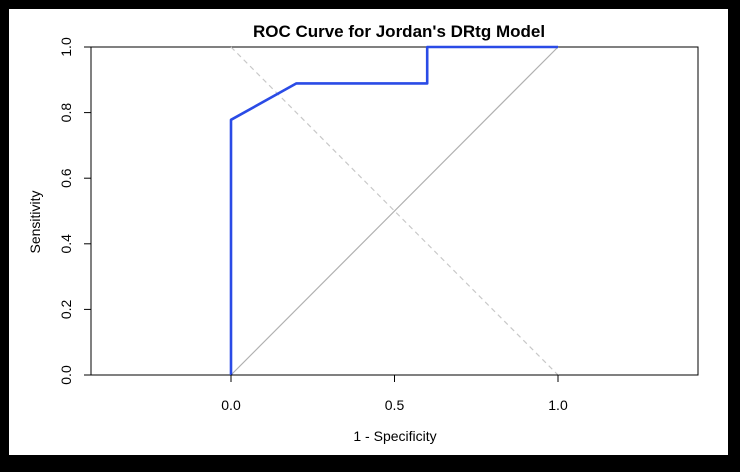  What do you see at coordinates (399, 31) in the screenshot?
I see `chart-title: ROC Curve for Jordan's DRtg Model` at bounding box center [399, 31].